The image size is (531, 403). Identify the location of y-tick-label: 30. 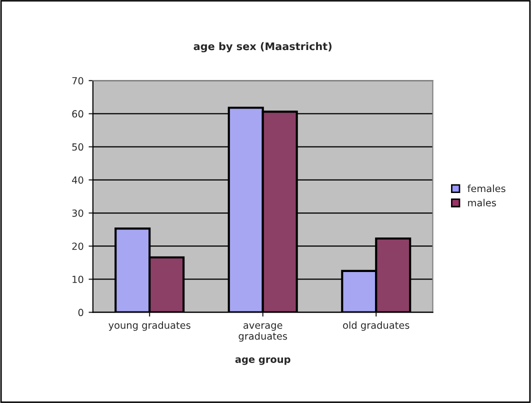
(78, 213).